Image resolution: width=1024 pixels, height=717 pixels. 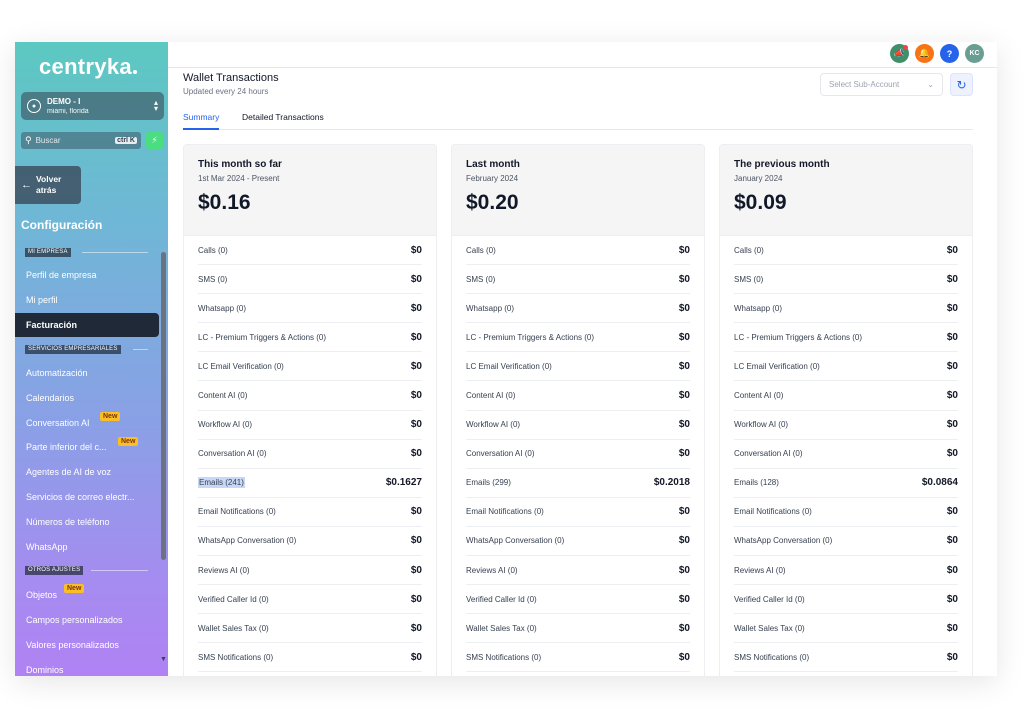 I want to click on sidebar-item-objetos: Objetos, so click(x=42, y=595).